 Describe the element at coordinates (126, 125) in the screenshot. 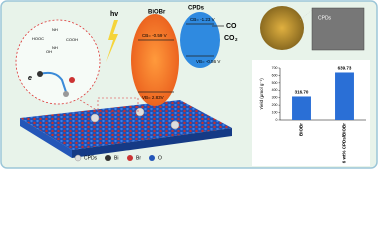

I see `lattice-slab` at that location.